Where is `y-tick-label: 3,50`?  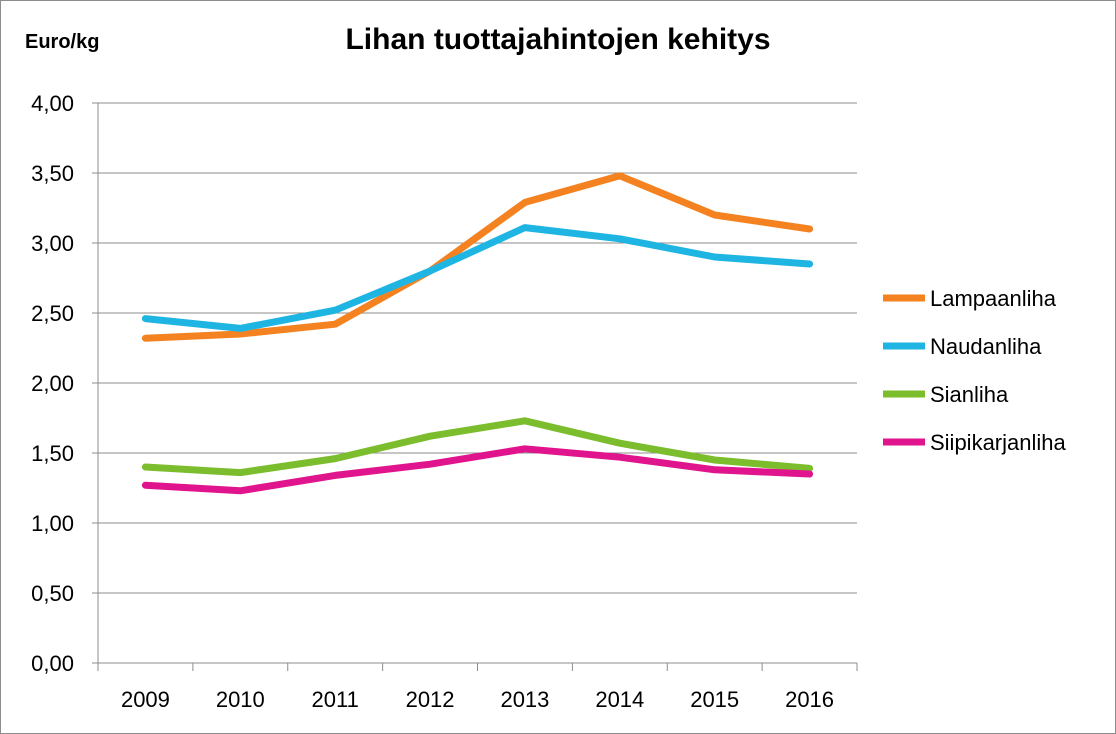
y-tick-label: 3,50 is located at coordinates (52, 173).